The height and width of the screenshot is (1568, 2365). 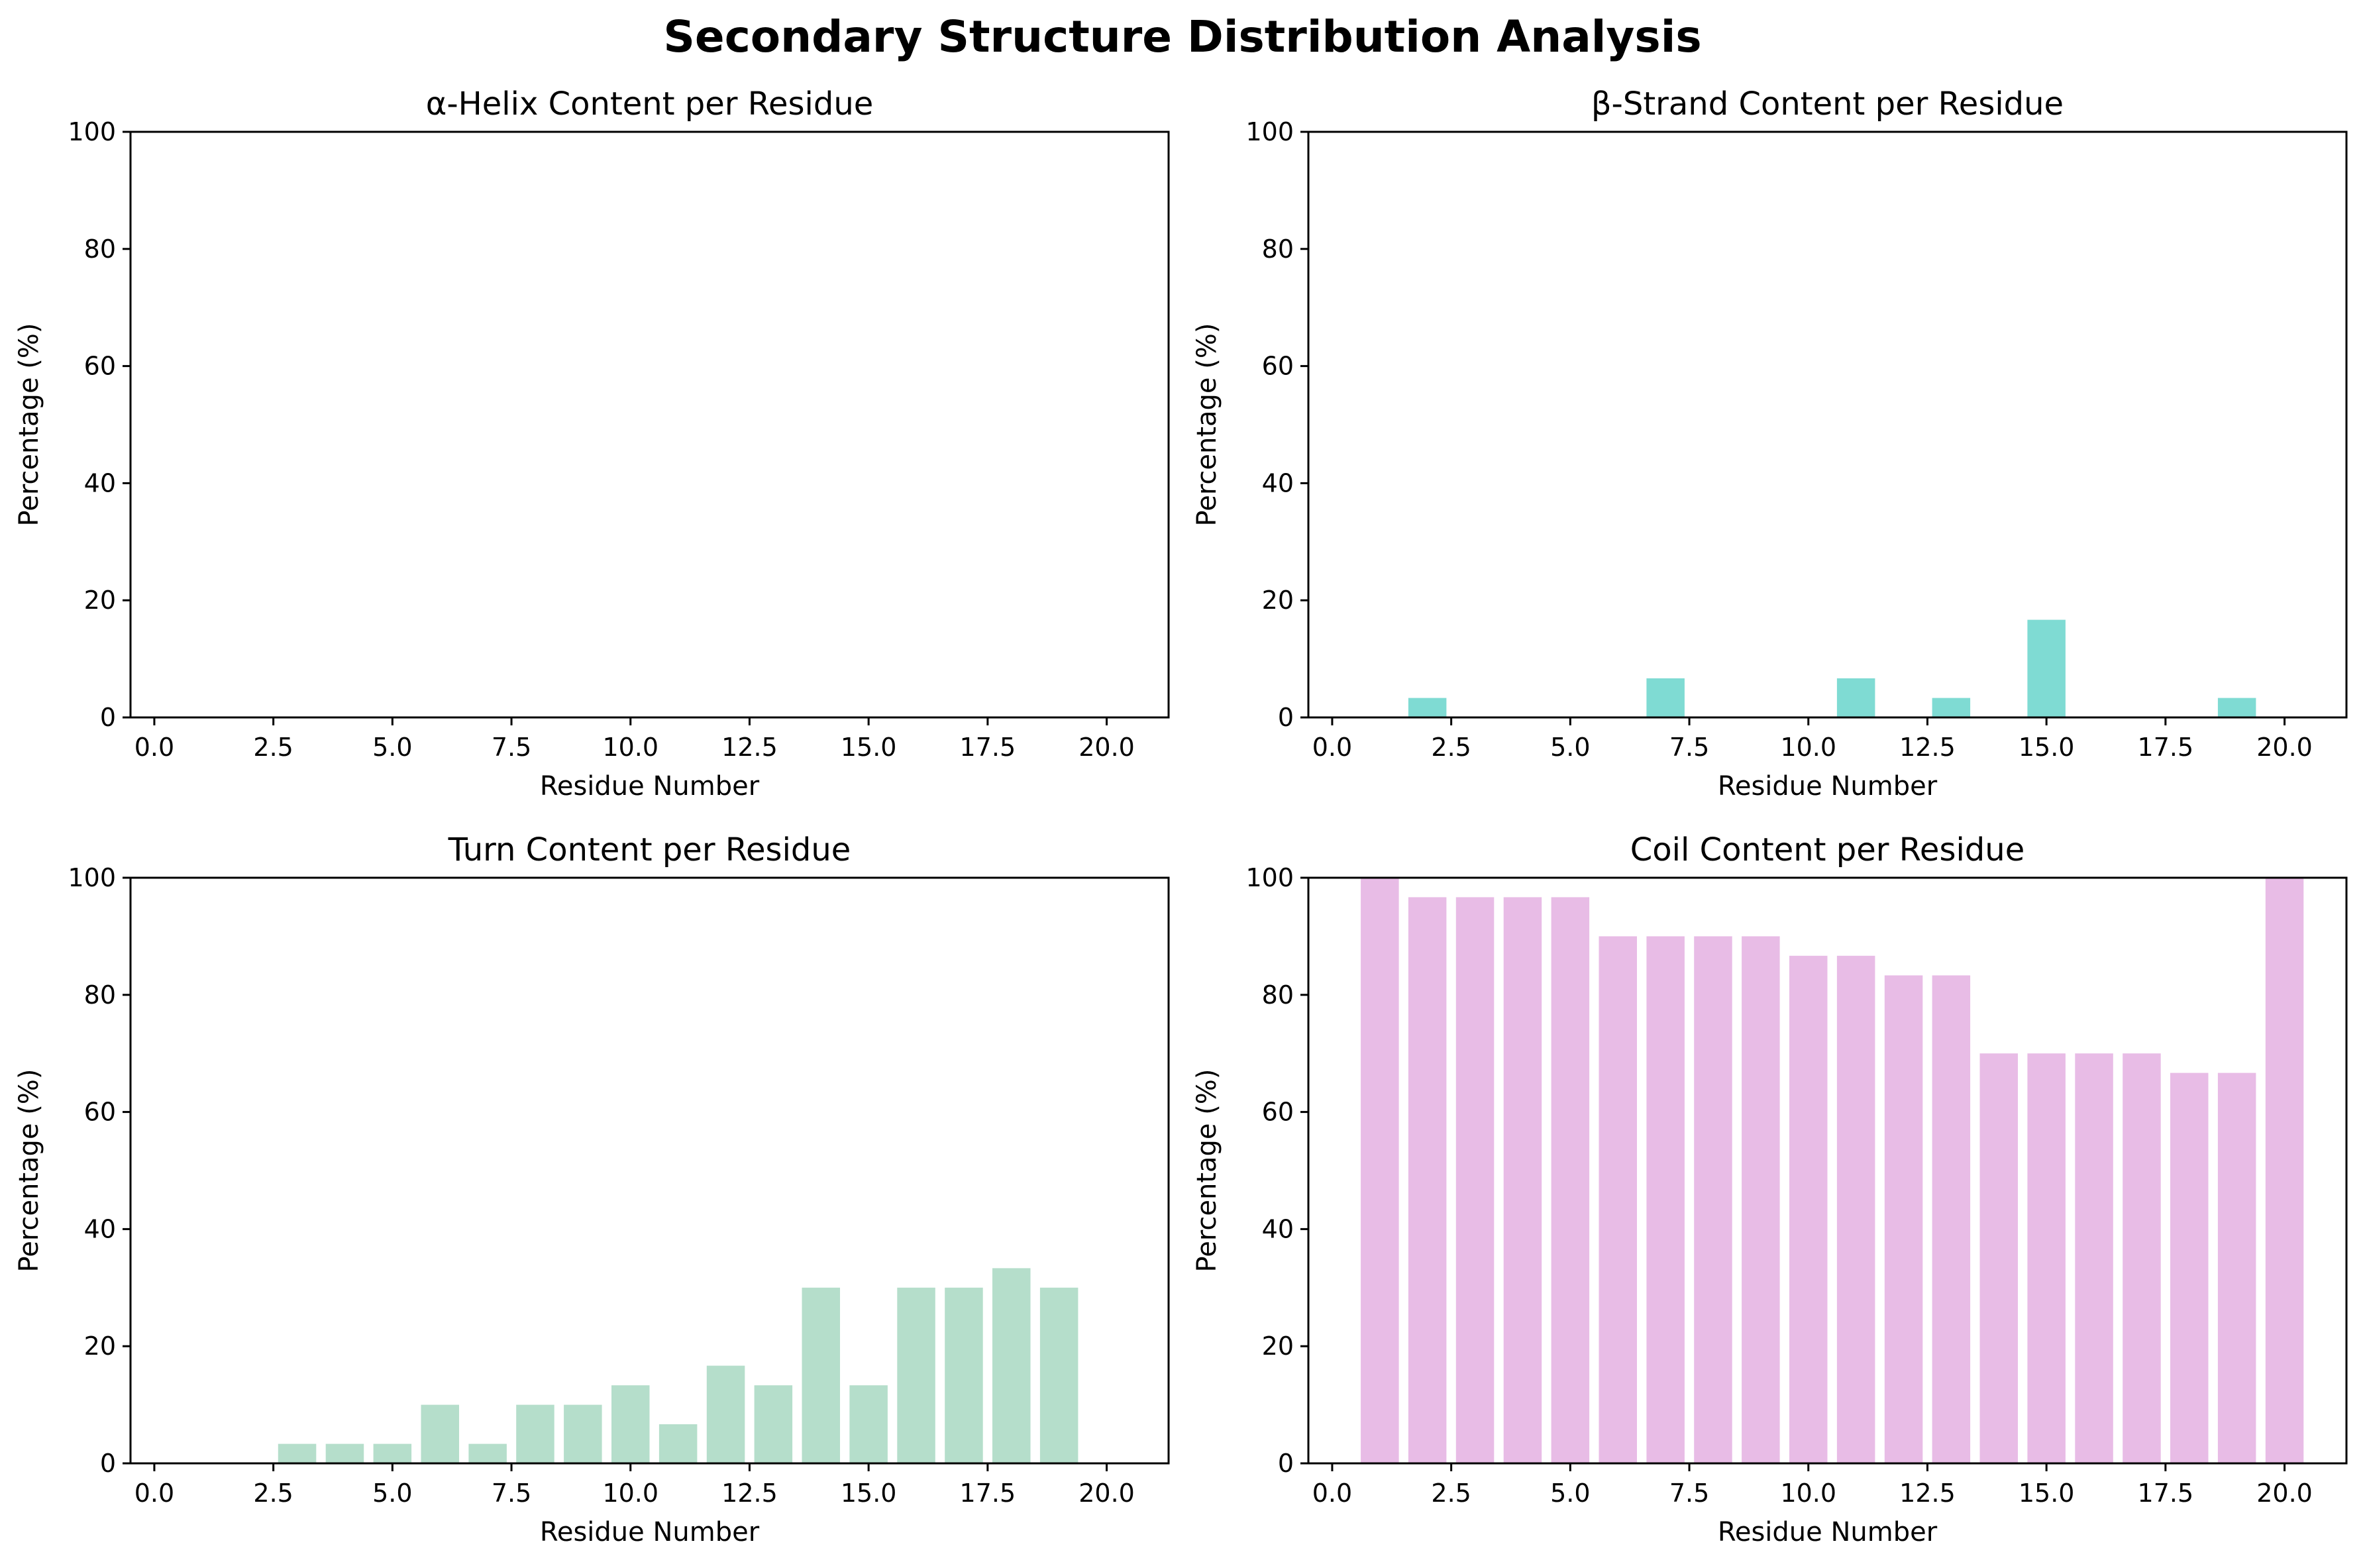 I want to click on x-tick-label: 0.0, so click(x=154, y=1493).